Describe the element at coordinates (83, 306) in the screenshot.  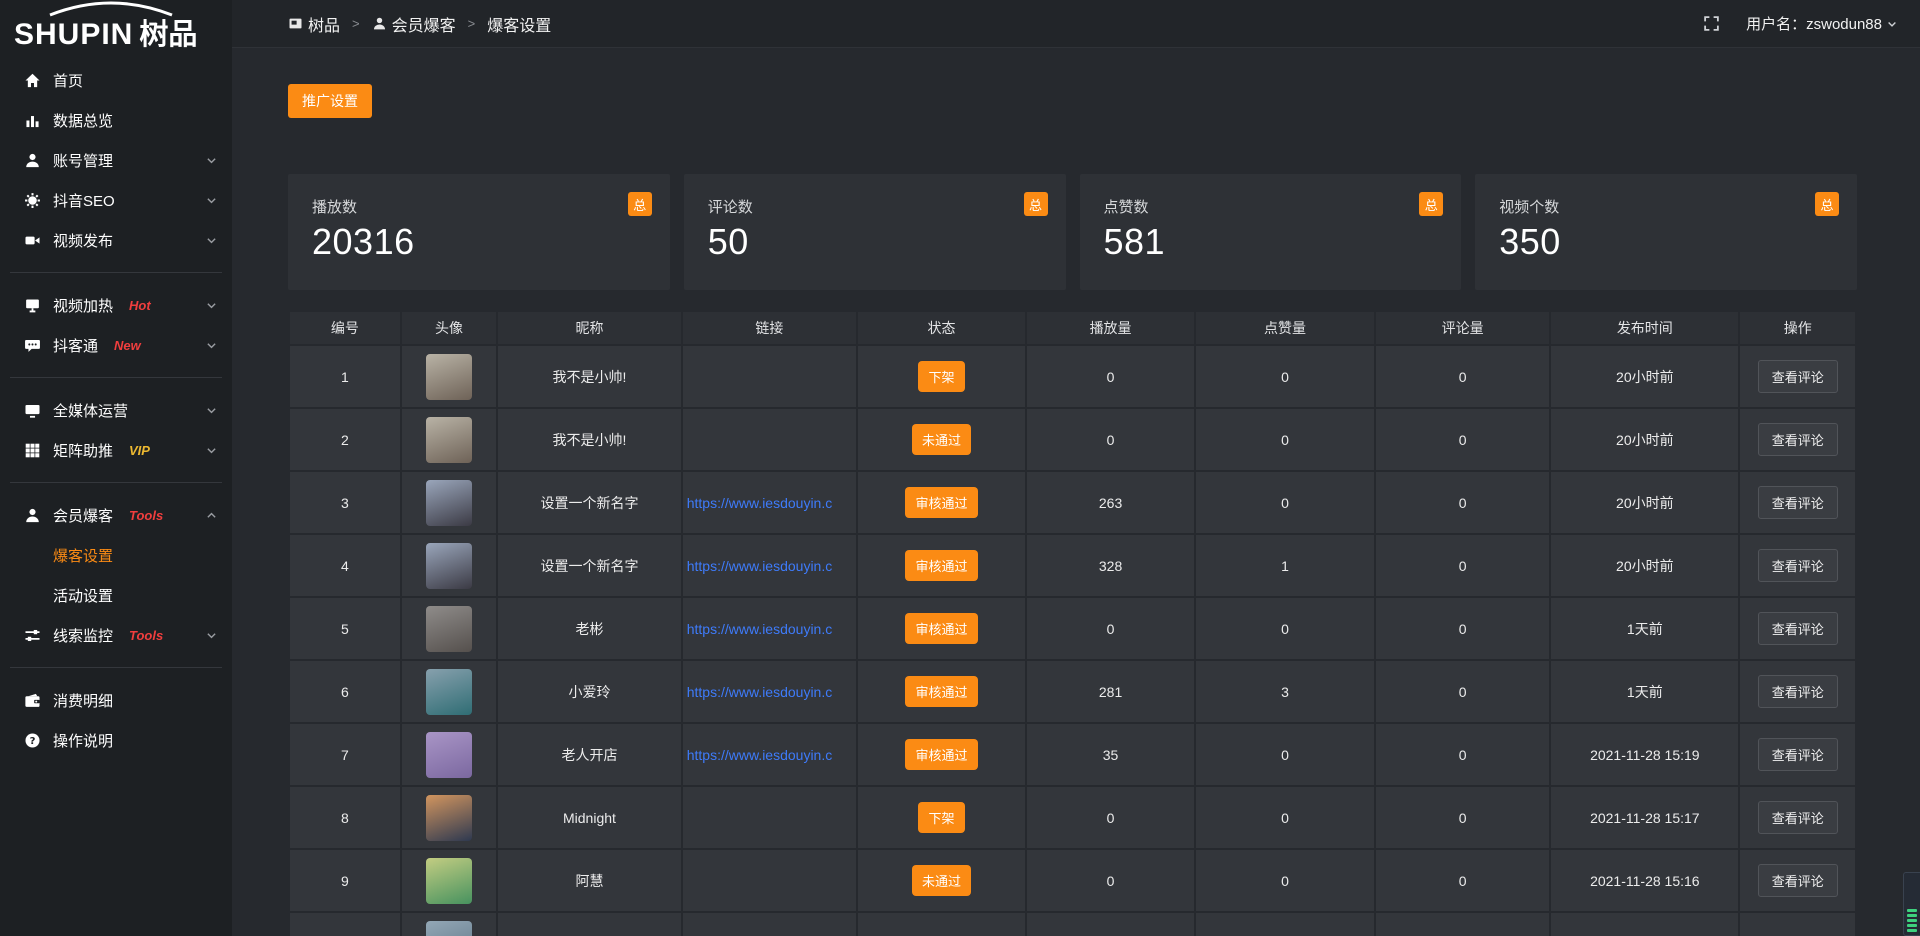
I see `sidebar-item-label: 视频加热` at that location.